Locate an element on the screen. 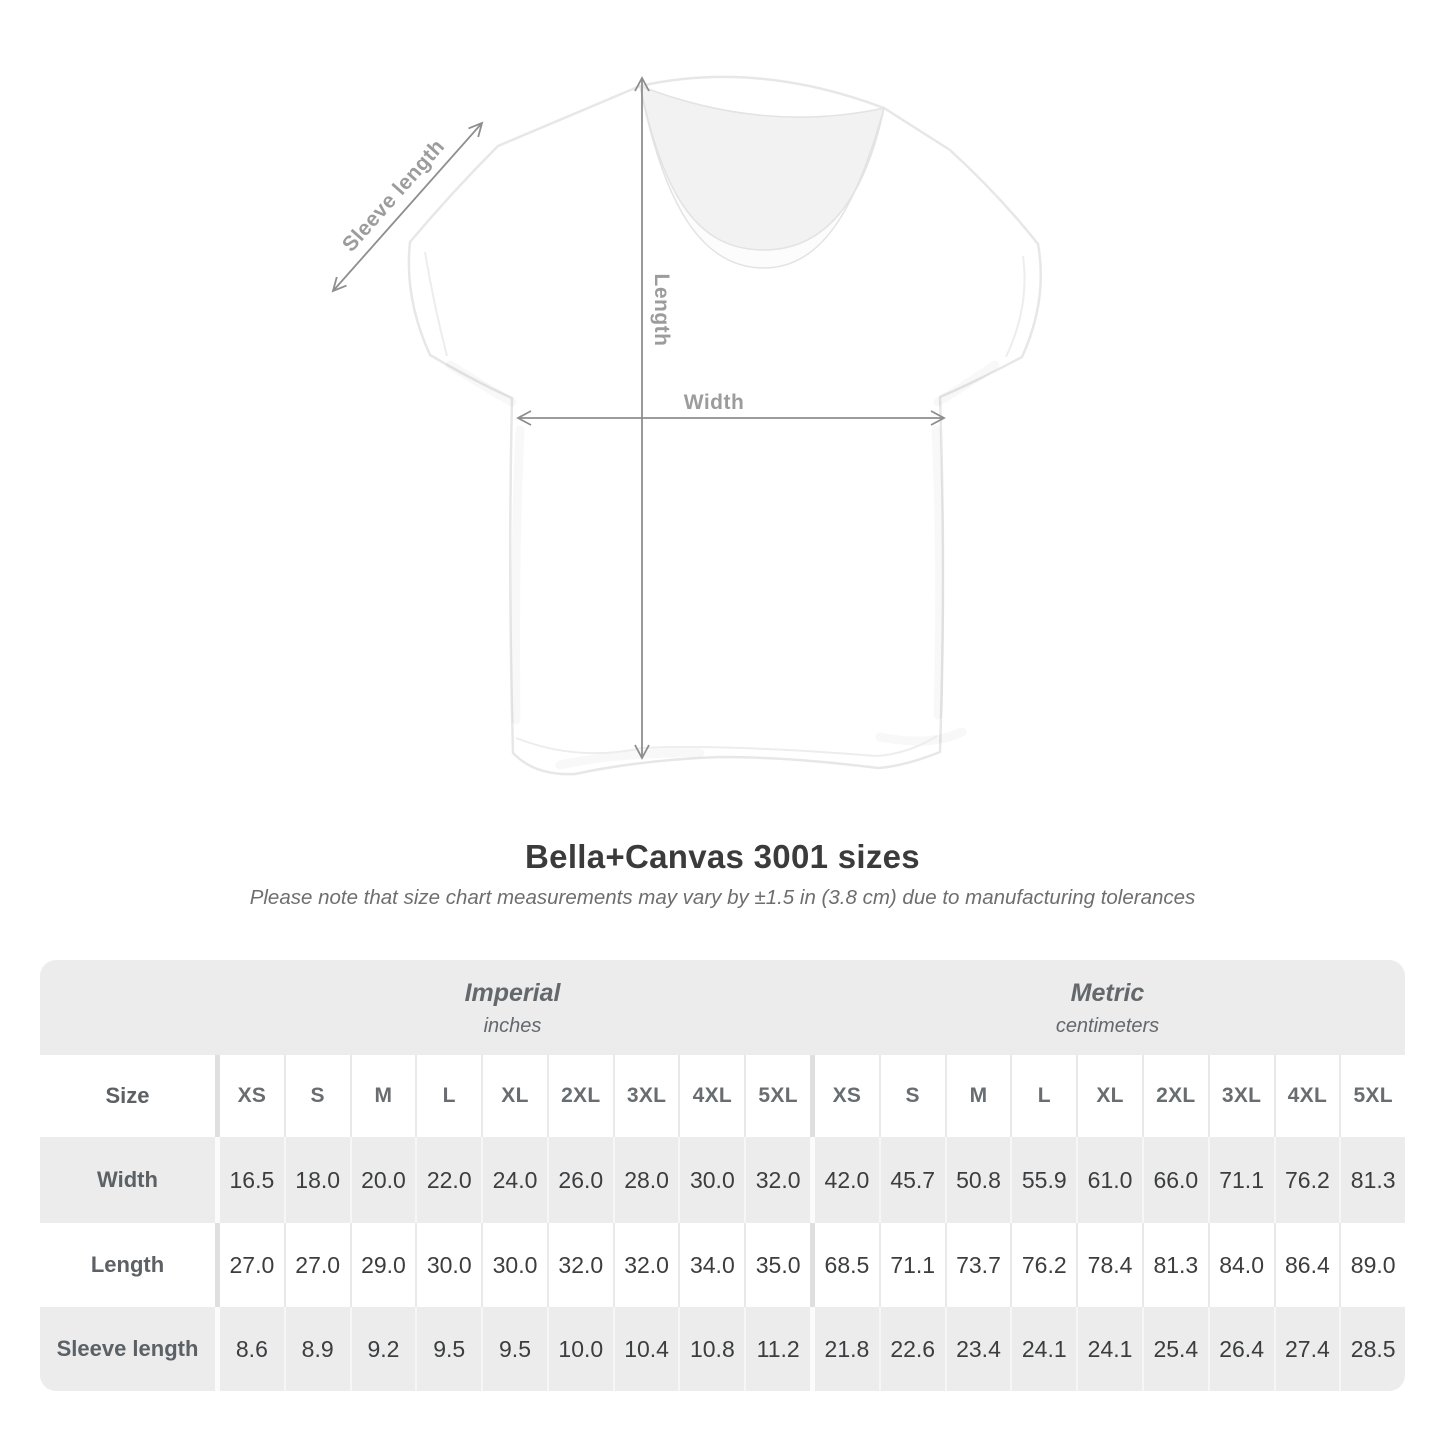 This screenshot has height=1445, width=1445. size-header-imperial-l: L is located at coordinates (448, 1096).